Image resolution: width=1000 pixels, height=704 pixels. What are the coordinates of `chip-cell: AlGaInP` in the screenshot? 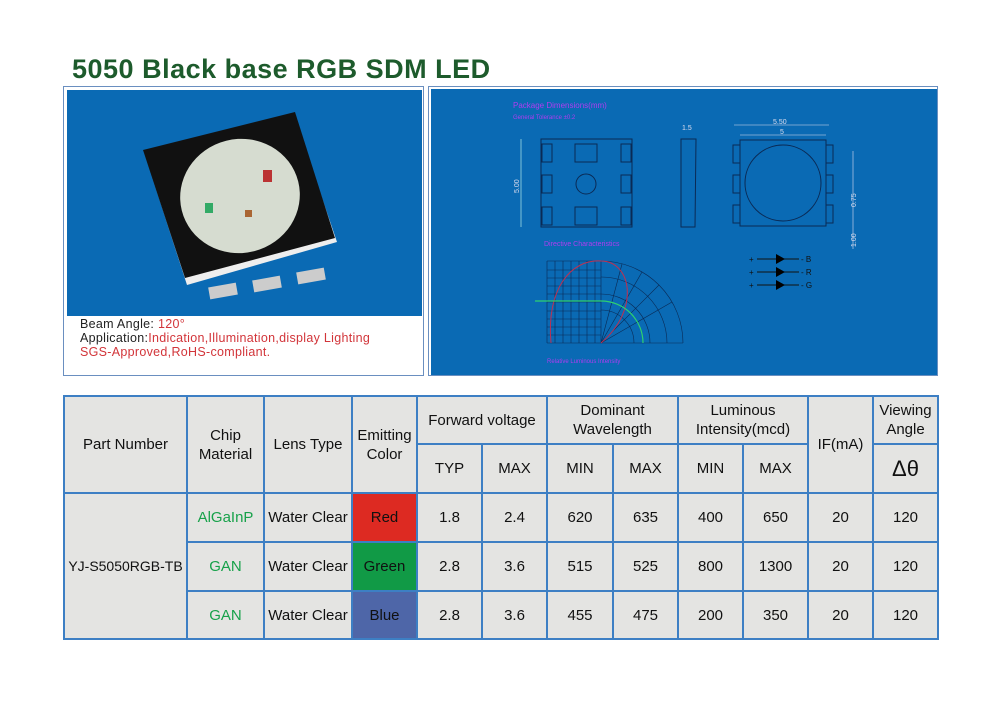 It's located at (225, 517).